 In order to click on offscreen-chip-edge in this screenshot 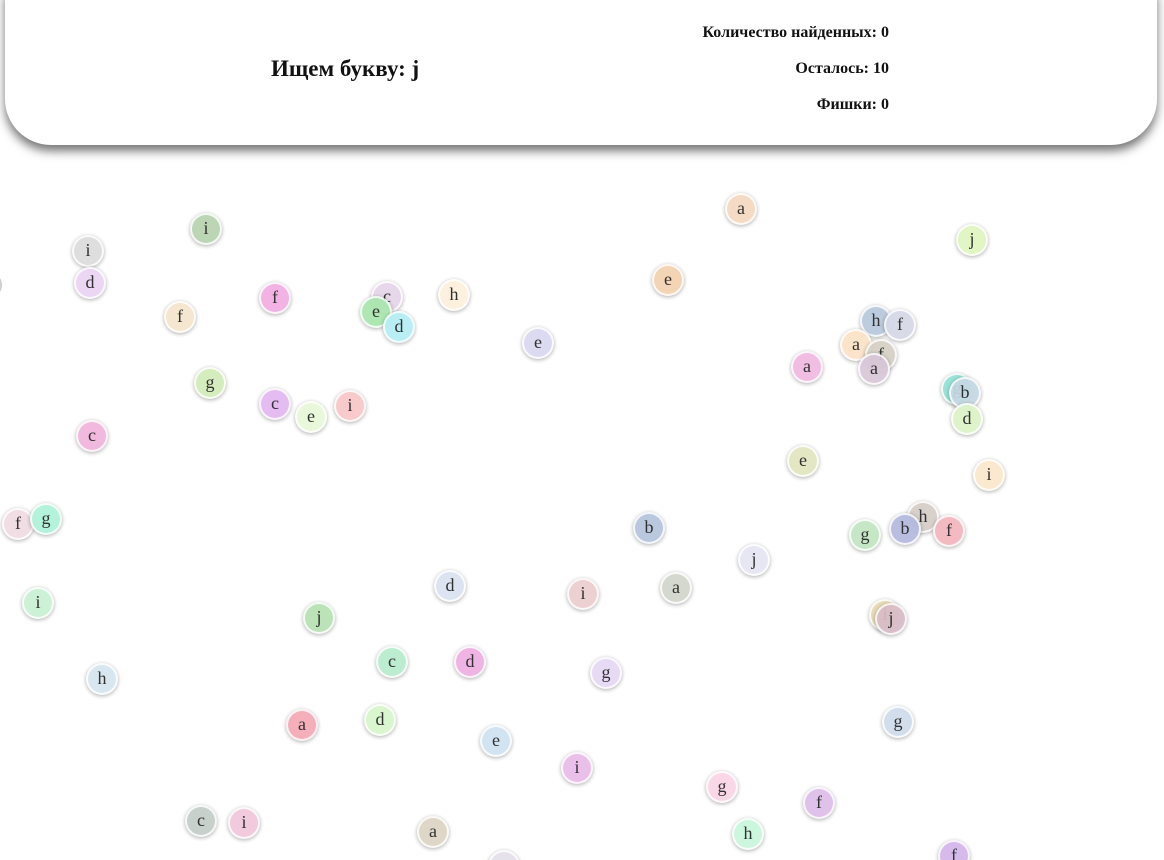, I will do `click(1, 285)`.